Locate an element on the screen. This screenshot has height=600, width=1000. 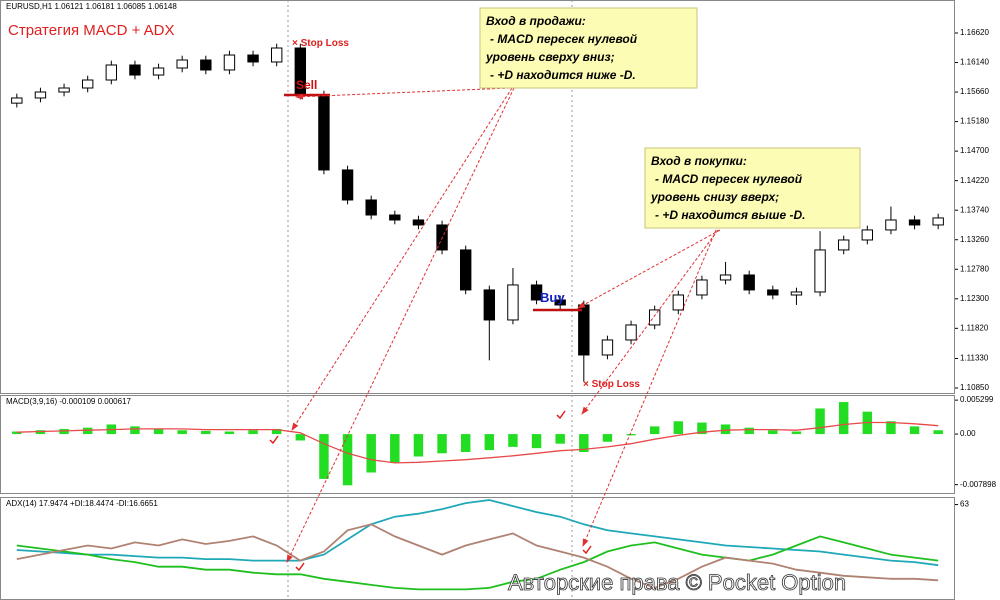
watermark: Авторские права © Pocket Option is located at coordinates (677, 582).